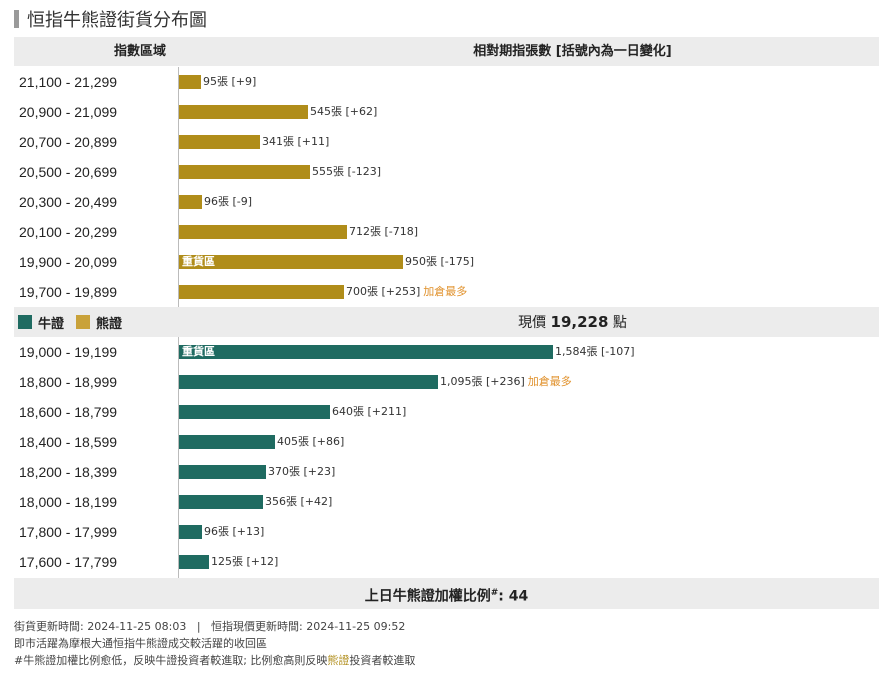 This screenshot has width=892, height=681. I want to click on bear-bar: 重貨區, so click(291, 262).